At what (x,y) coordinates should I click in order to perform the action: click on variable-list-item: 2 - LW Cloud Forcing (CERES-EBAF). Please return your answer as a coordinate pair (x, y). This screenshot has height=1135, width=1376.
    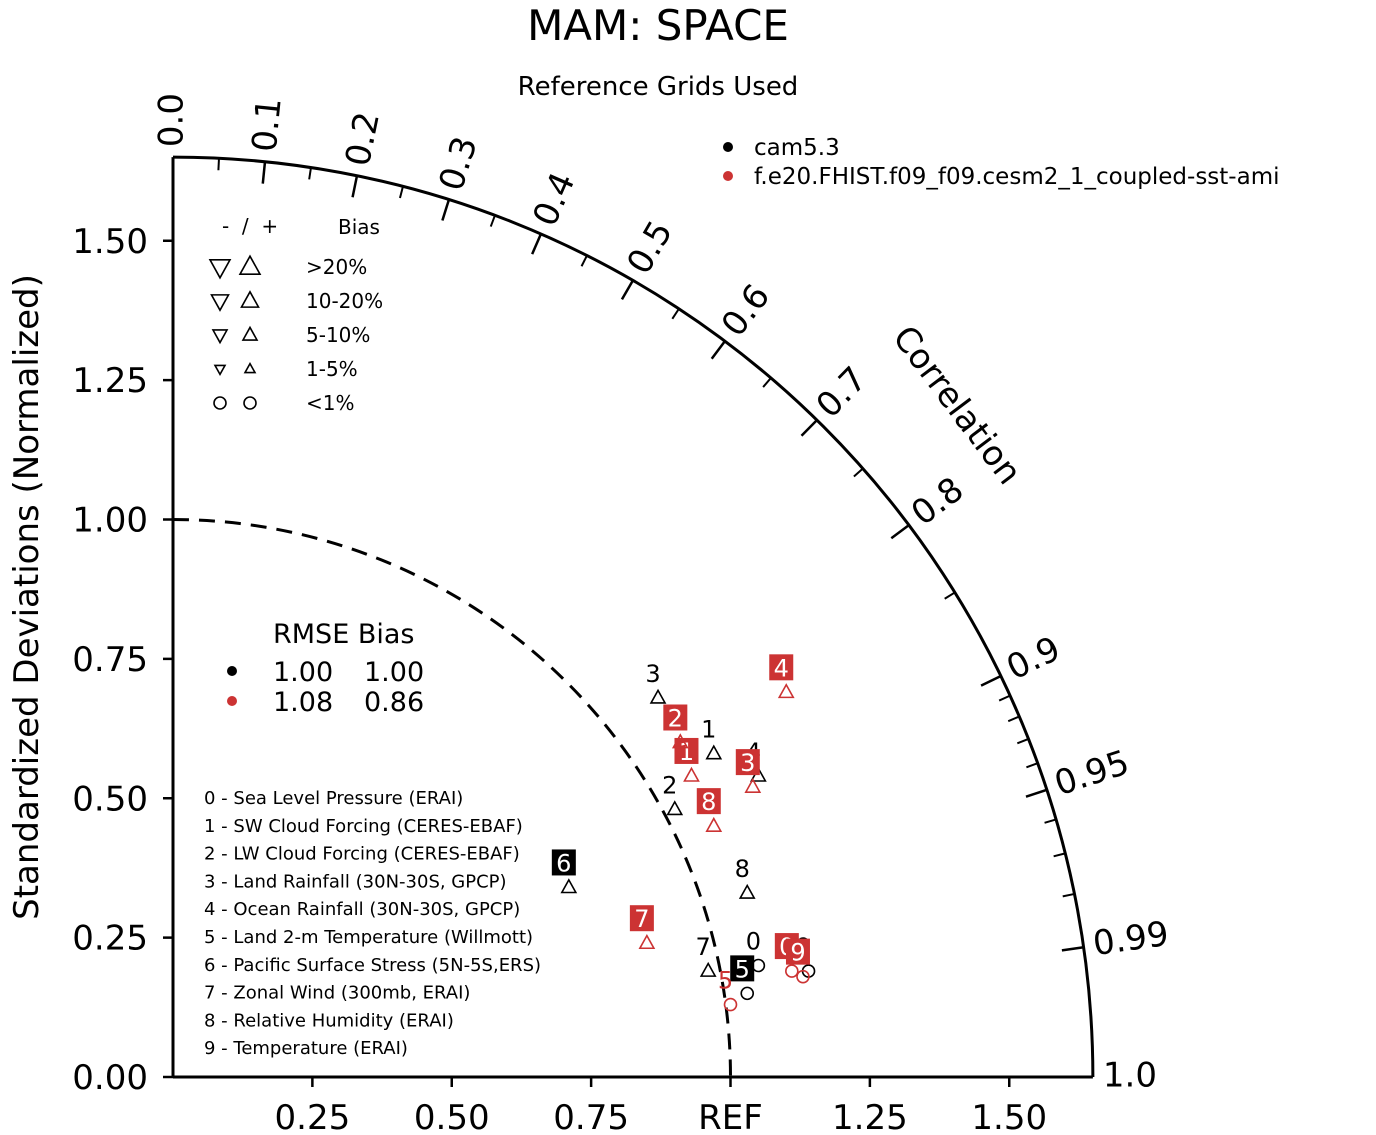
    Looking at the image, I should click on (362, 854).